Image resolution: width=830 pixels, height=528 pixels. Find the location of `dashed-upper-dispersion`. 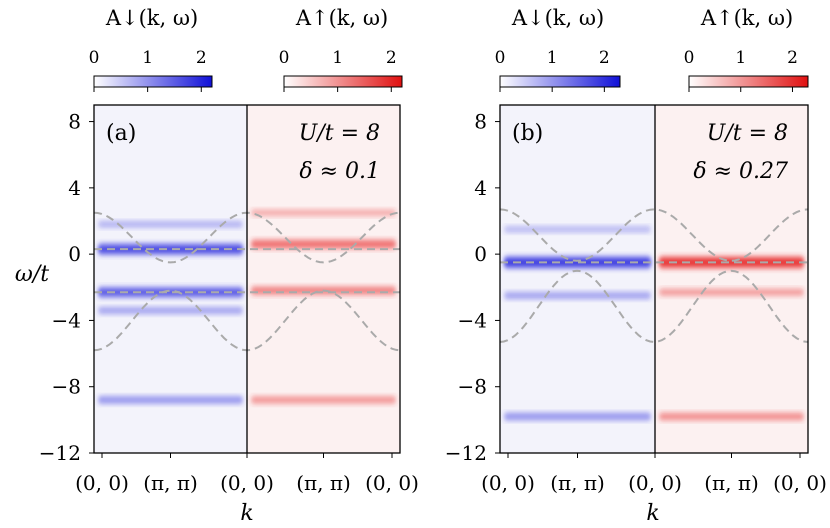

dashed-upper-dispersion is located at coordinates (654, 235).